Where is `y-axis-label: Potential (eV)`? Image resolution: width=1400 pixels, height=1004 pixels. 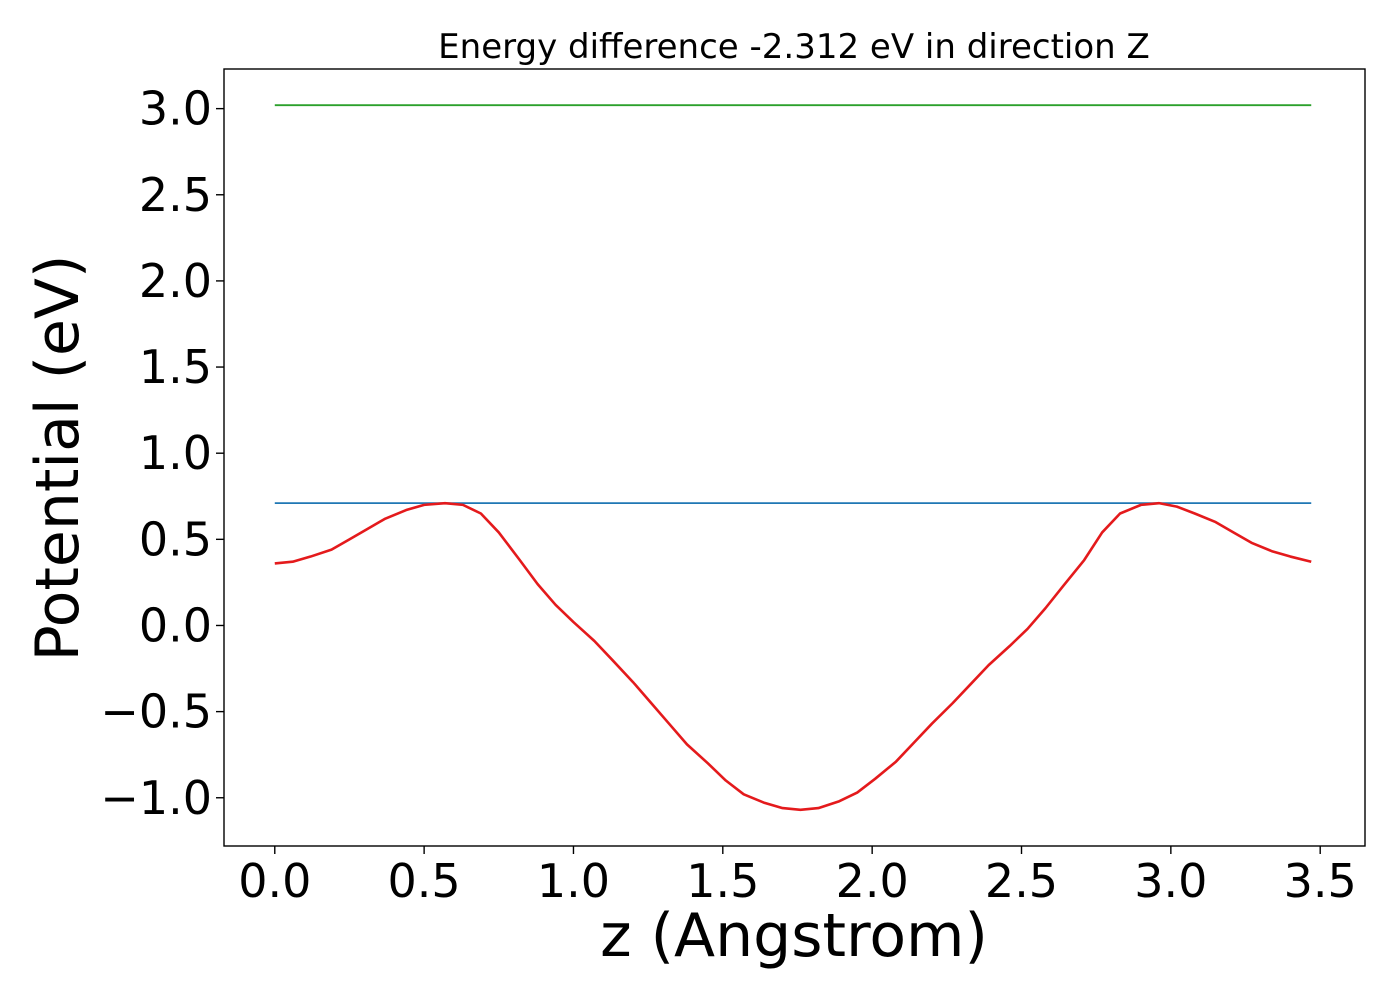
y-axis-label: Potential (eV) is located at coordinates (58, 458).